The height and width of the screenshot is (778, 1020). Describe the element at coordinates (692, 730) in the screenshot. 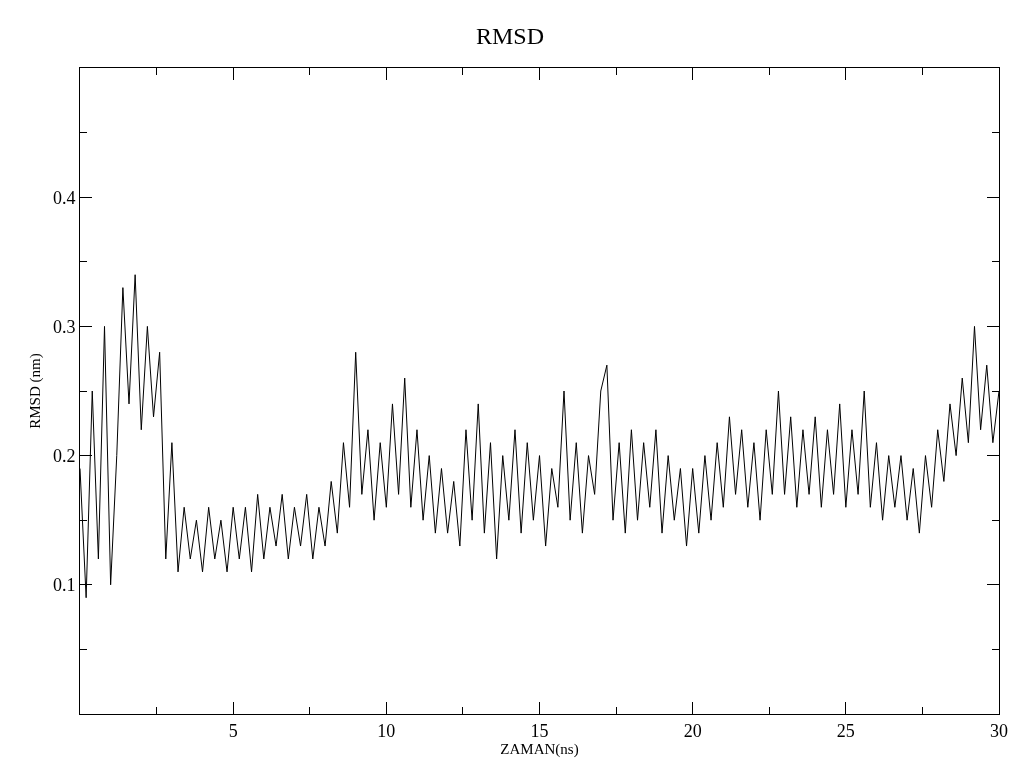

I see `x-tick-label: 20` at that location.